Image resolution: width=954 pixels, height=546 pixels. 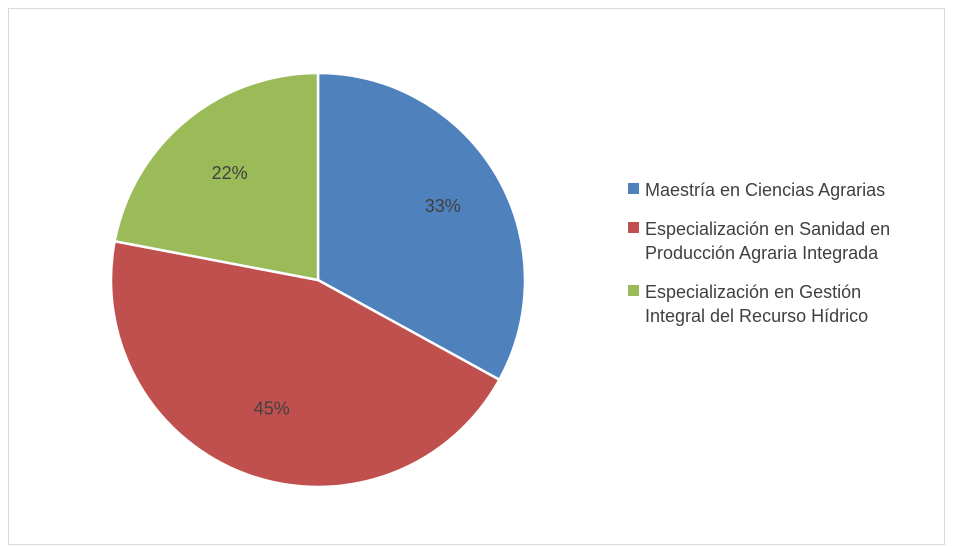 I want to click on slice-recurso-hidrico, so click(x=216, y=176).